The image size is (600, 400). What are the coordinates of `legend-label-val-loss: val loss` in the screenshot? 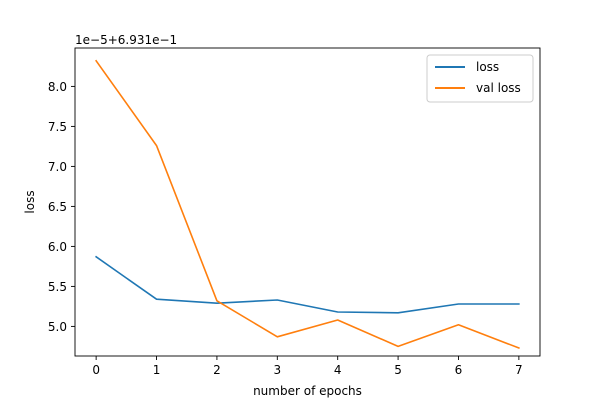 It's located at (498, 88).